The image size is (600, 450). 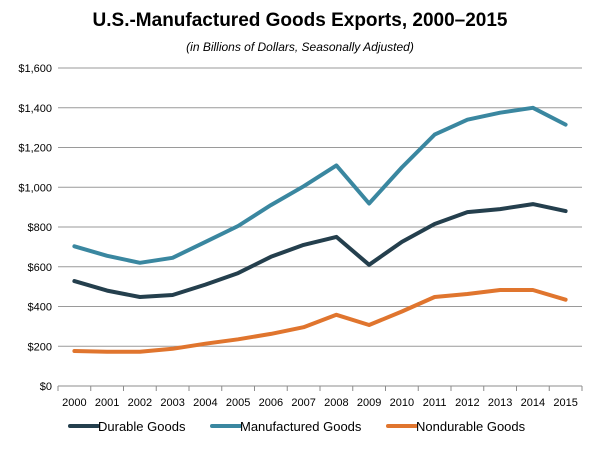 I want to click on y-tick-label: $1,000, so click(x=35, y=188).